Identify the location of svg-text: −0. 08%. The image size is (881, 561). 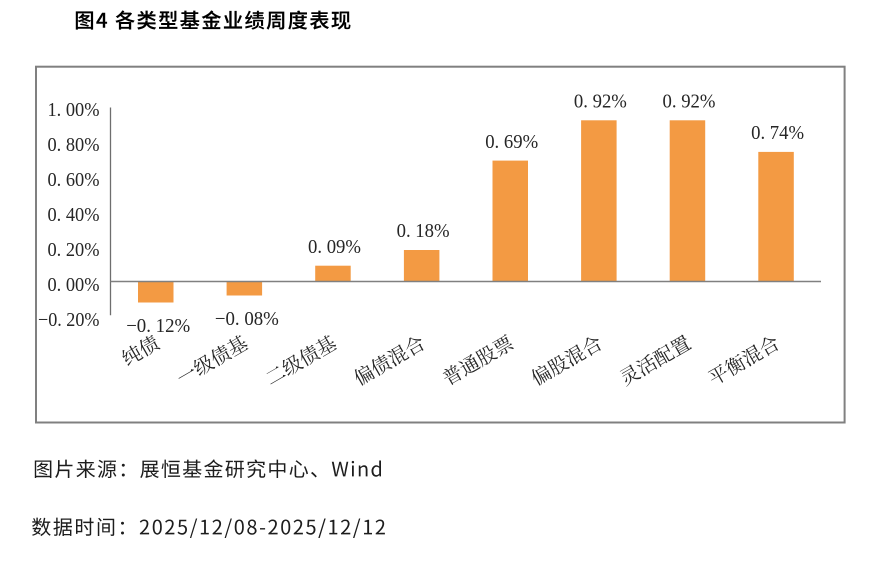
(247, 319).